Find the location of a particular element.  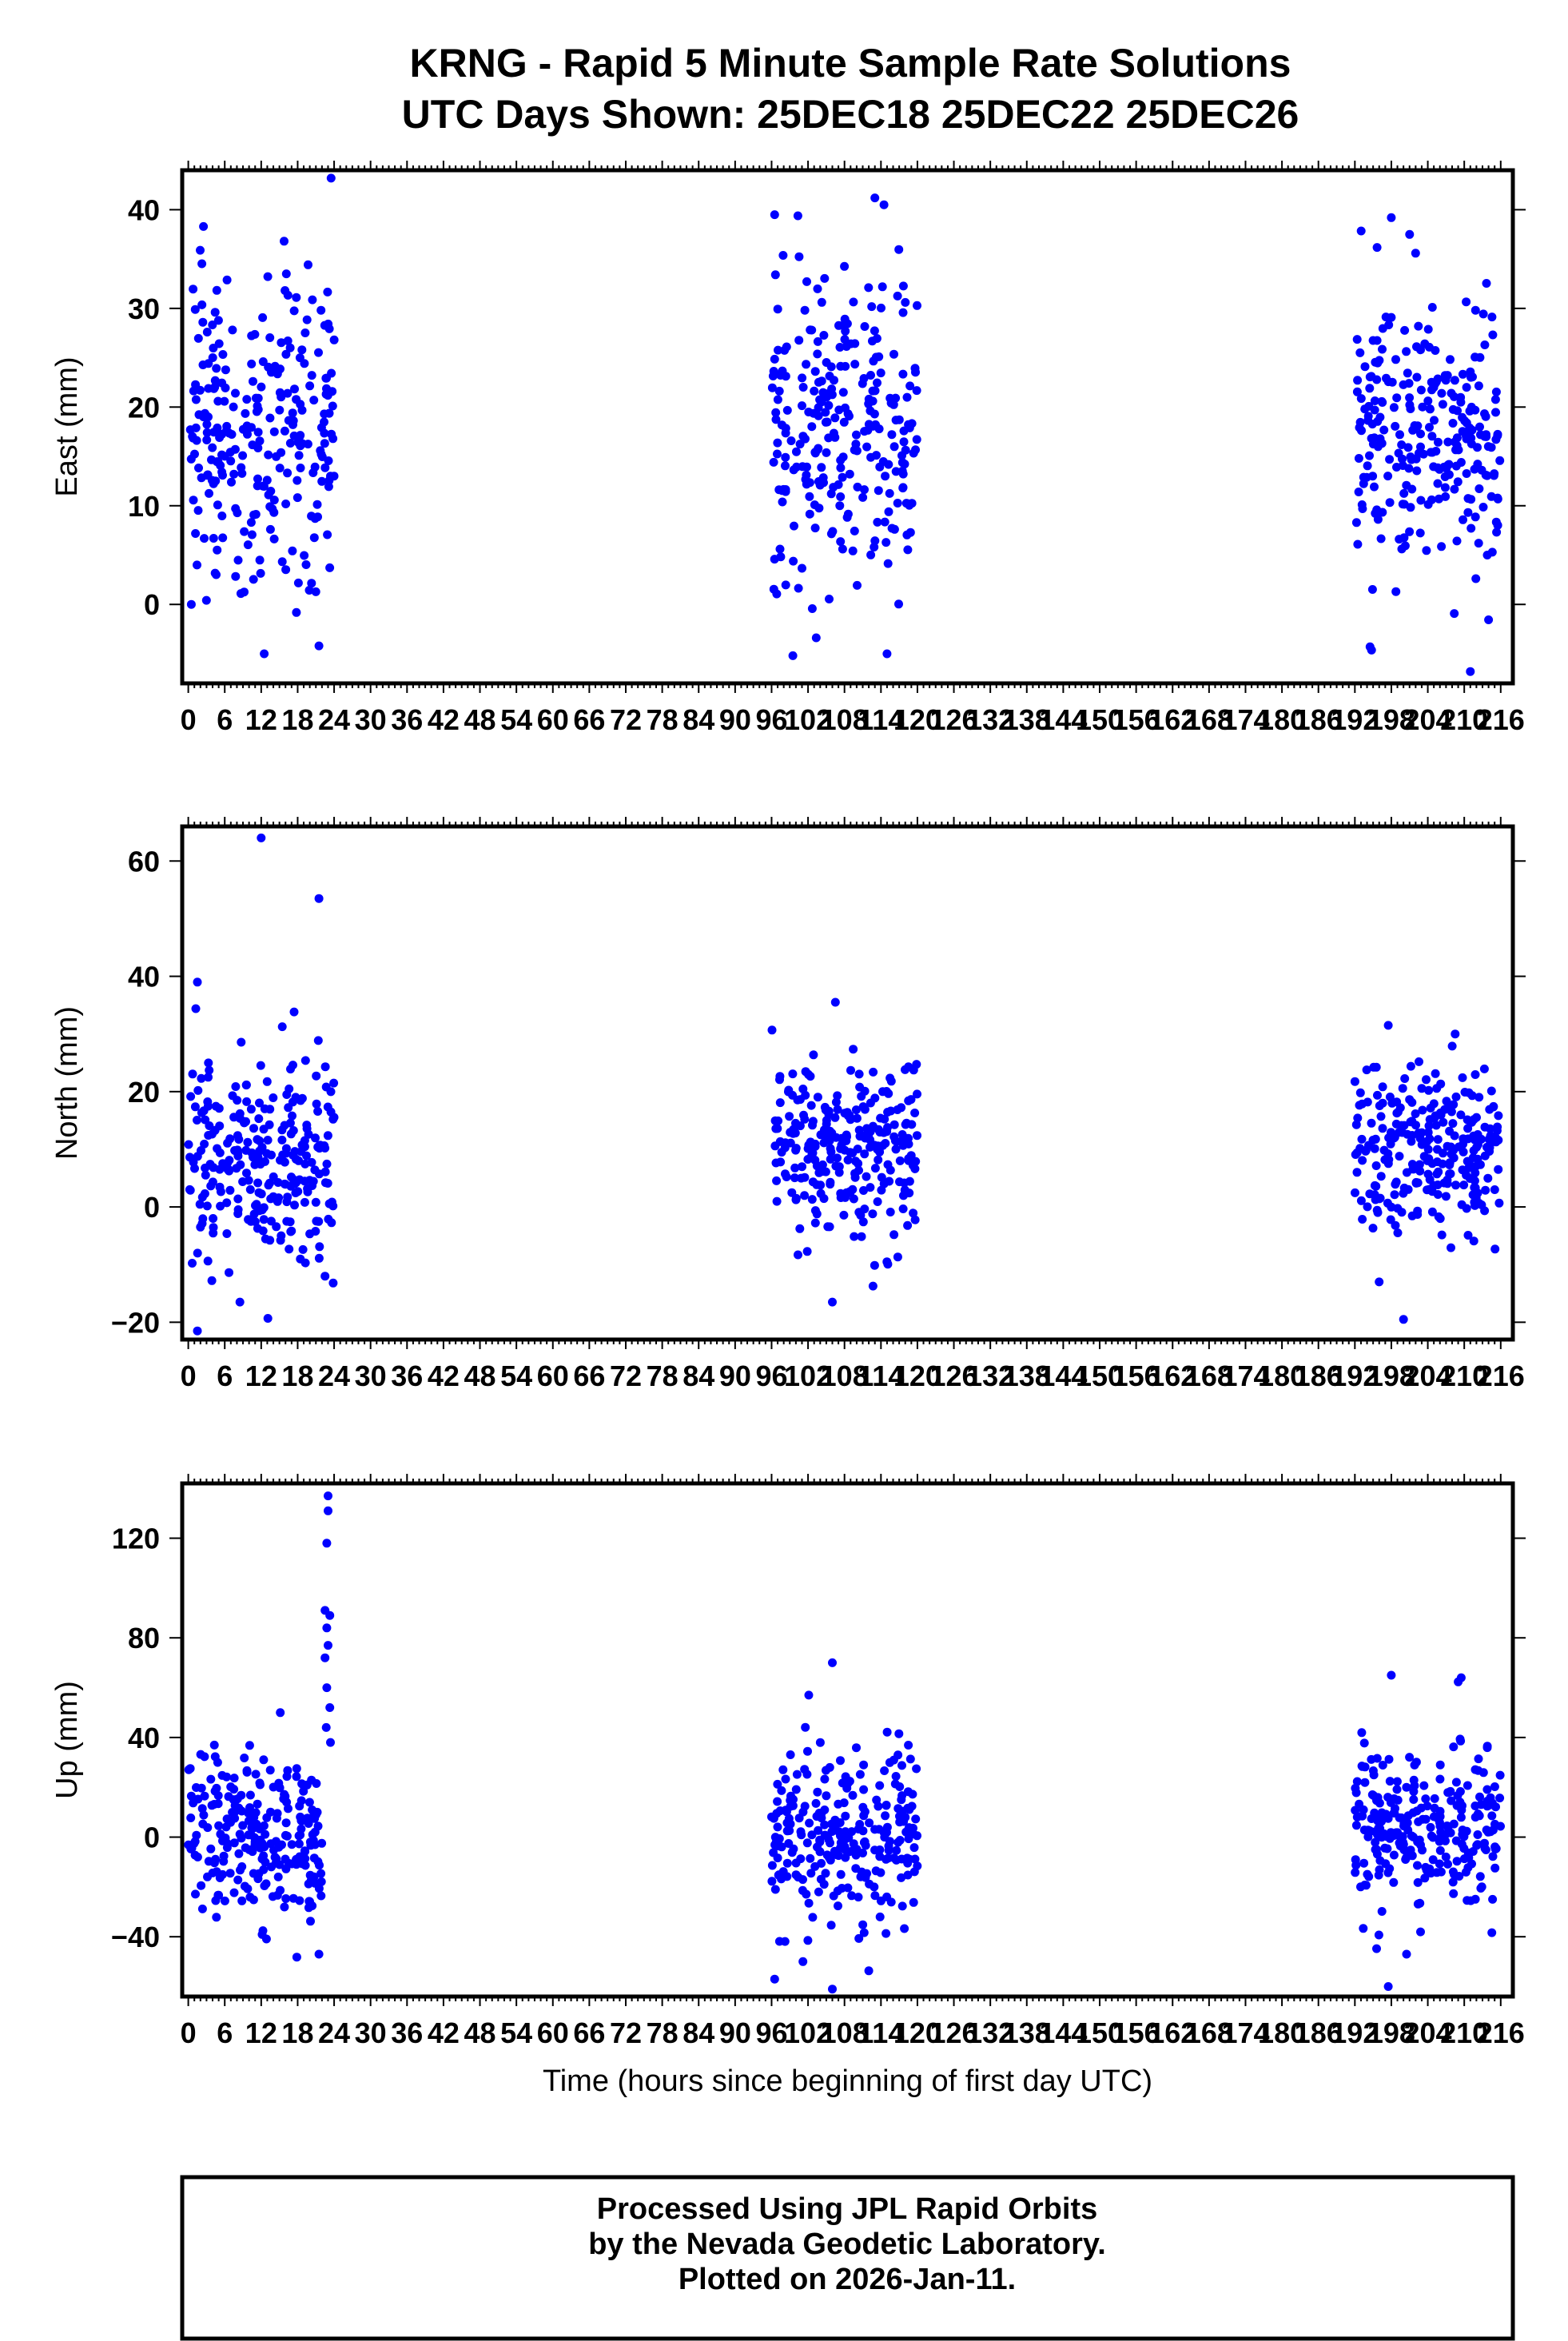

data-point-outlier is located at coordinates (832, 1989).